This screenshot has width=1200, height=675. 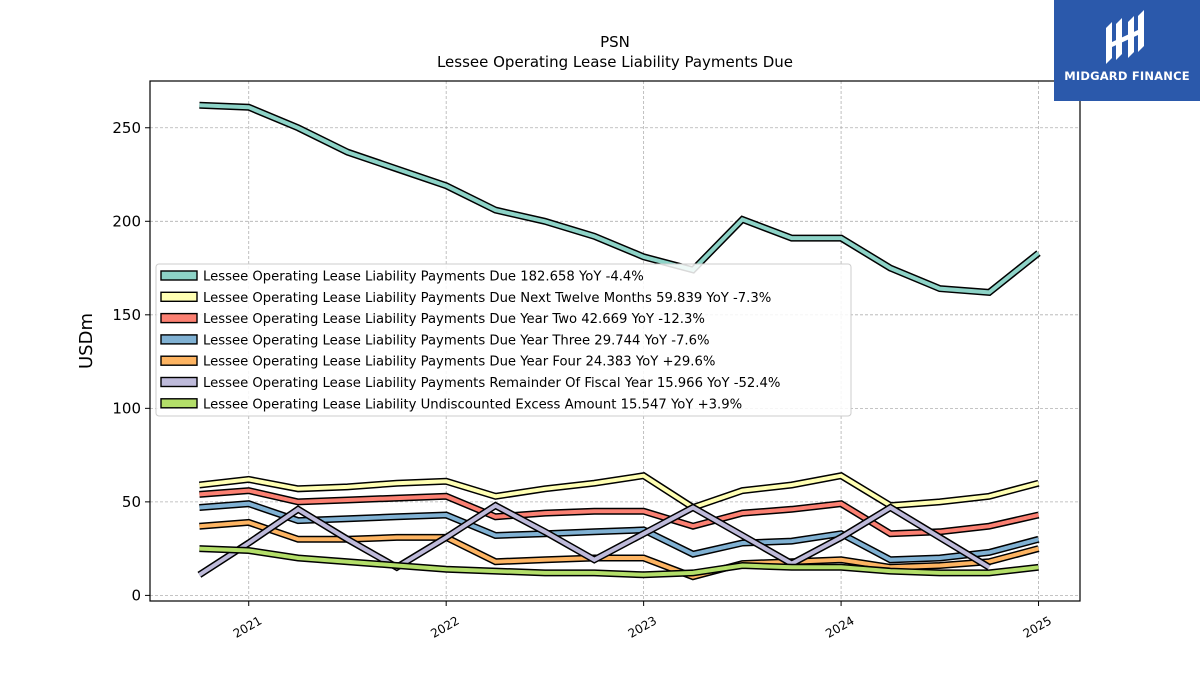 What do you see at coordinates (126, 408) in the screenshot?
I see `y-tick-label: 100` at bounding box center [126, 408].